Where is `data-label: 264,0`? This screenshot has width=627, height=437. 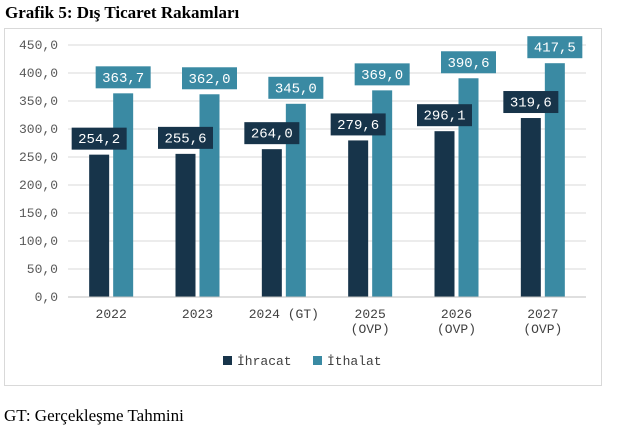
data-label: 264,0 is located at coordinates (272, 135).